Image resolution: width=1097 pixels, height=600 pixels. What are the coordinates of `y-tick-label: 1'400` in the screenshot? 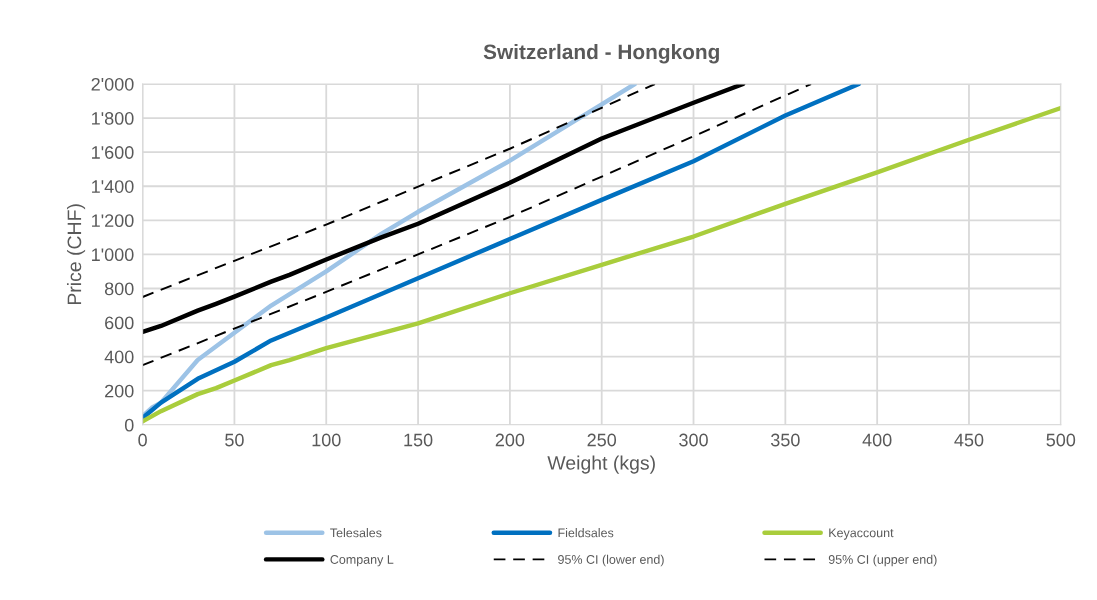 It's located at (113, 186).